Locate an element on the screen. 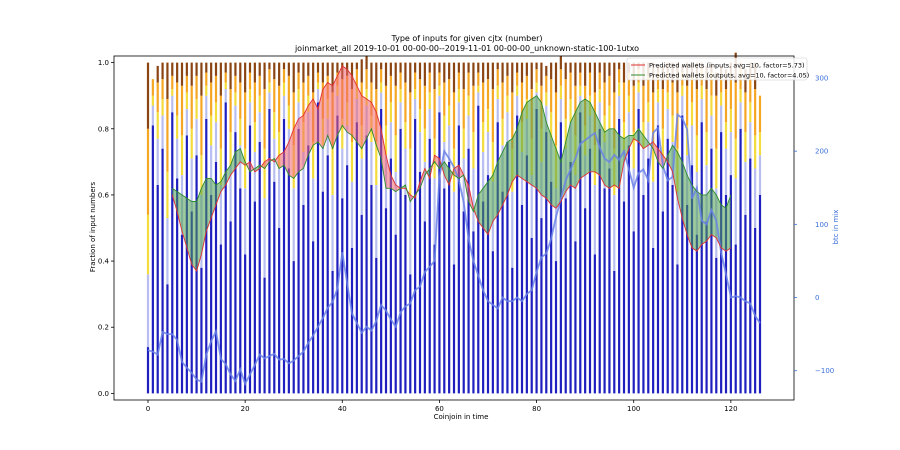 This screenshot has width=900, height=450. y2-tick-label: −100 is located at coordinates (824, 371).